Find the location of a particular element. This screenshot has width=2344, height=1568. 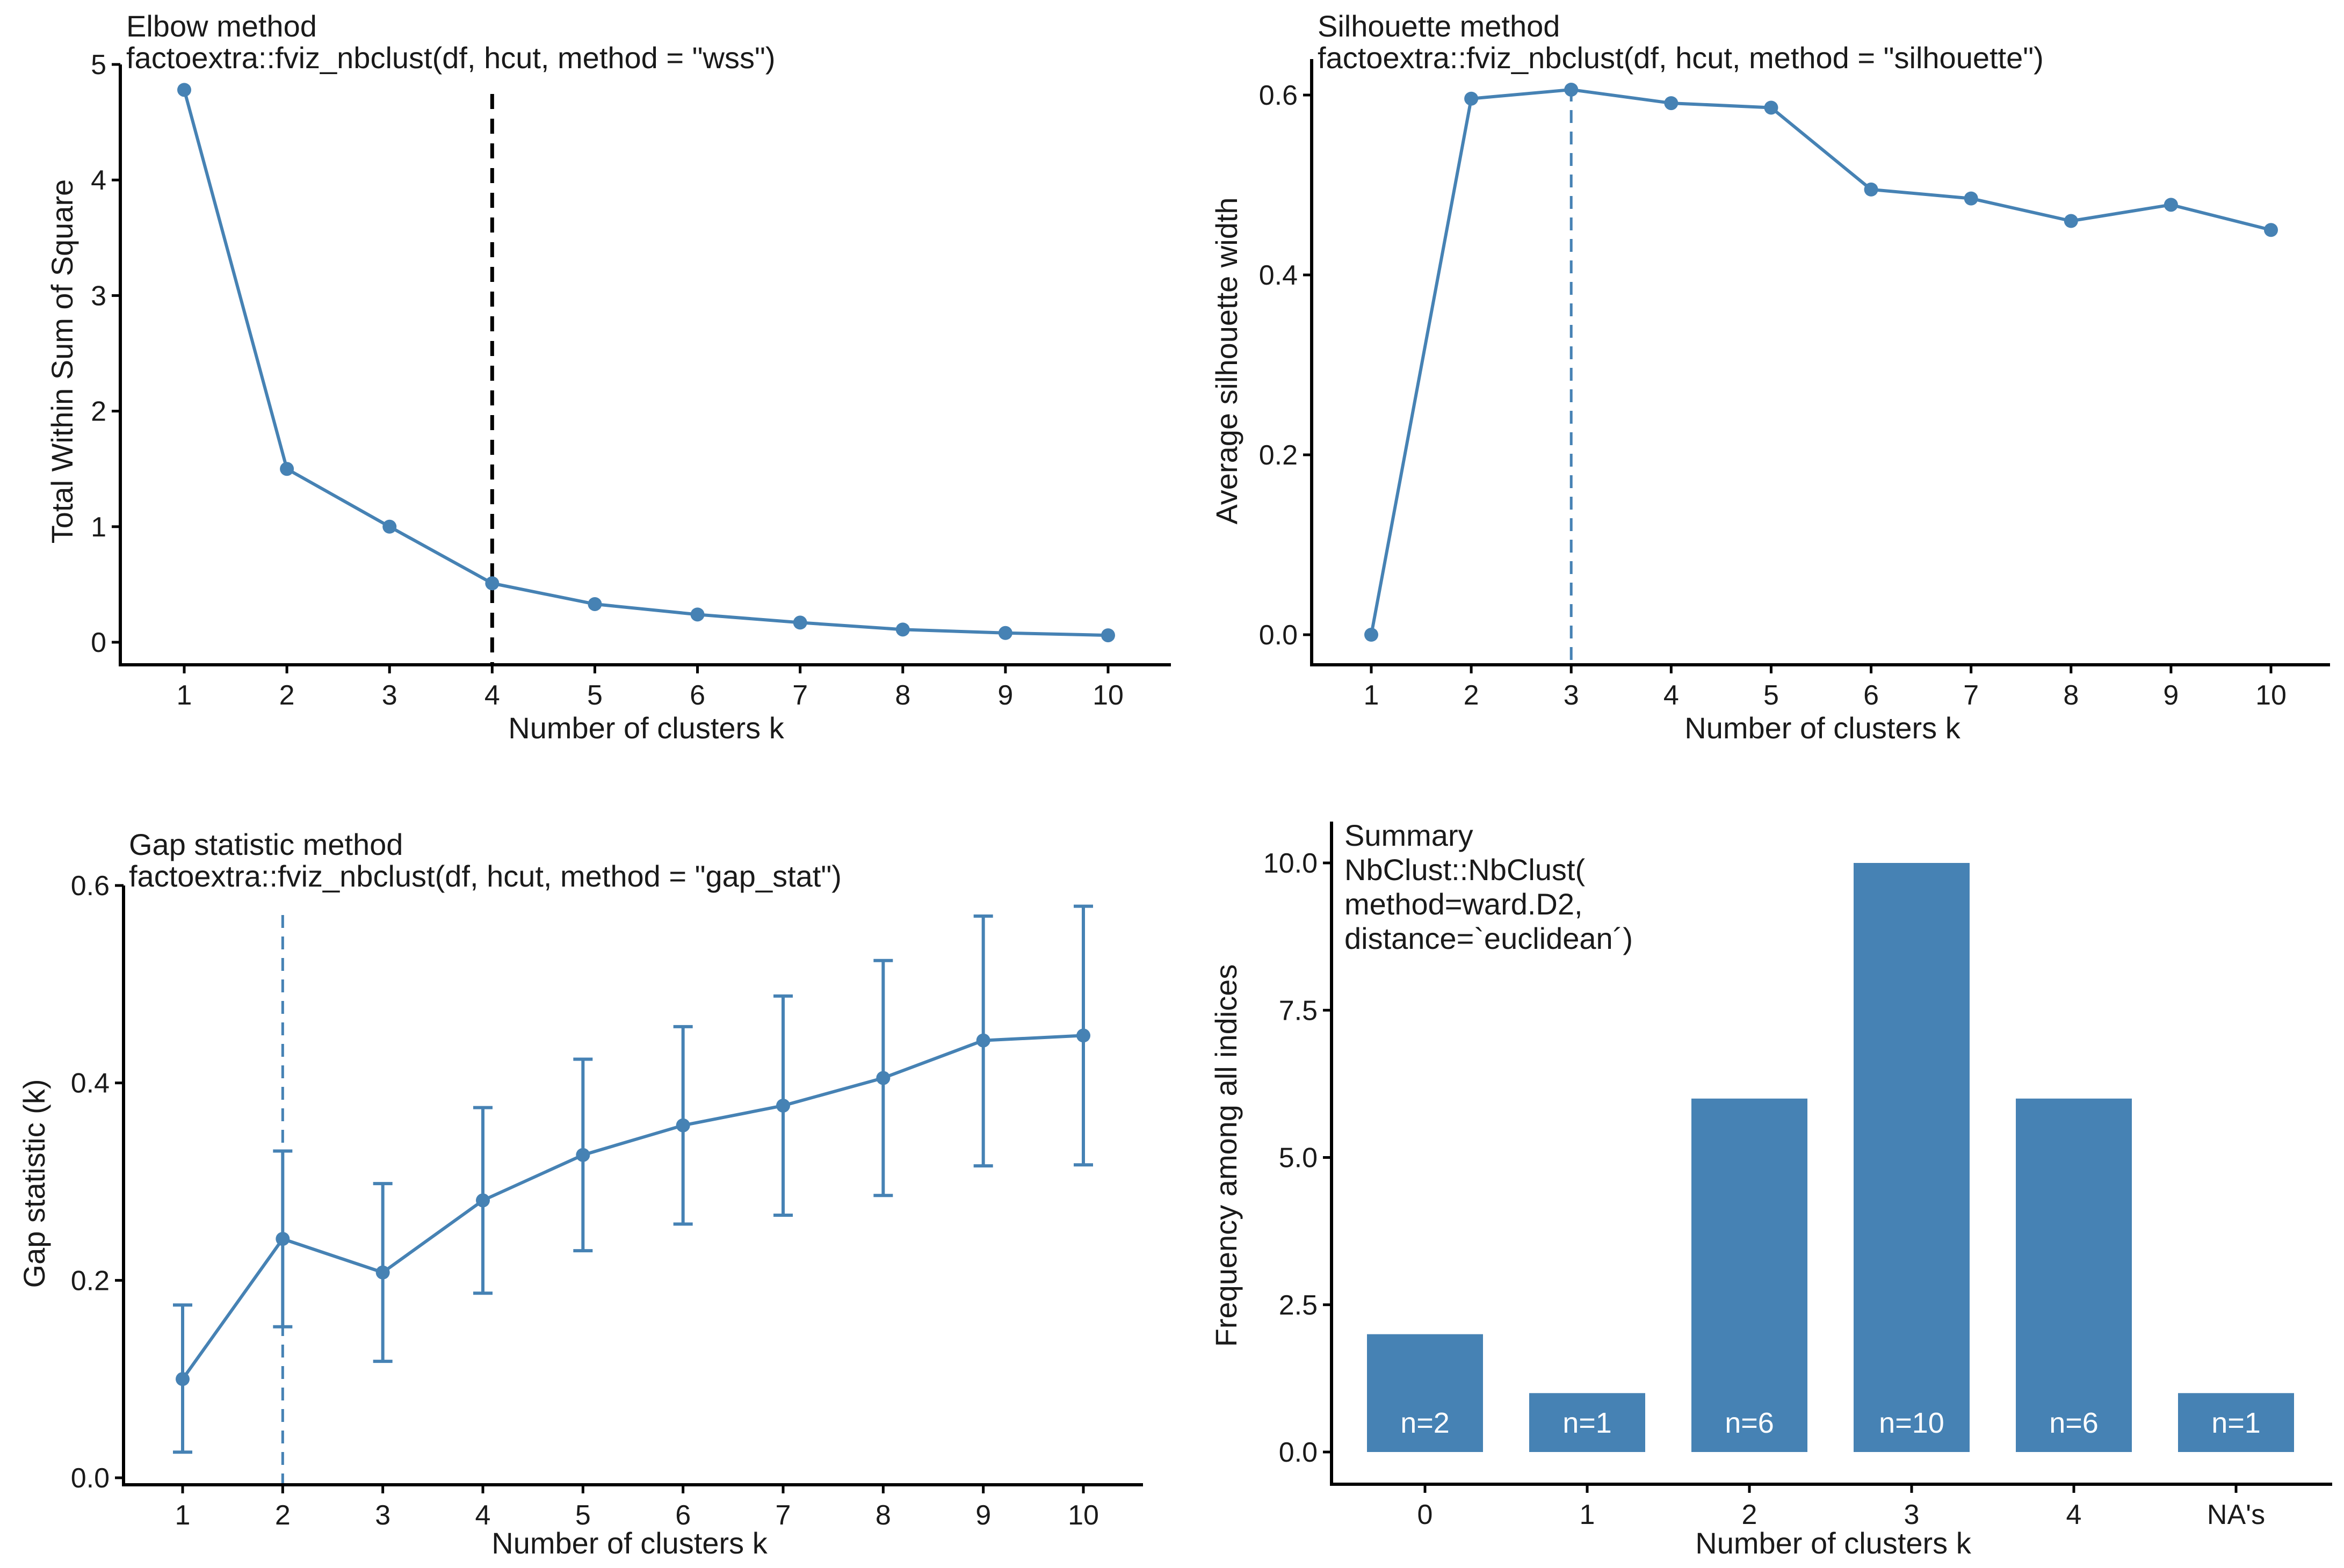

silhouette-x-axis-title: Number of clusters k is located at coordinates (1822, 728).